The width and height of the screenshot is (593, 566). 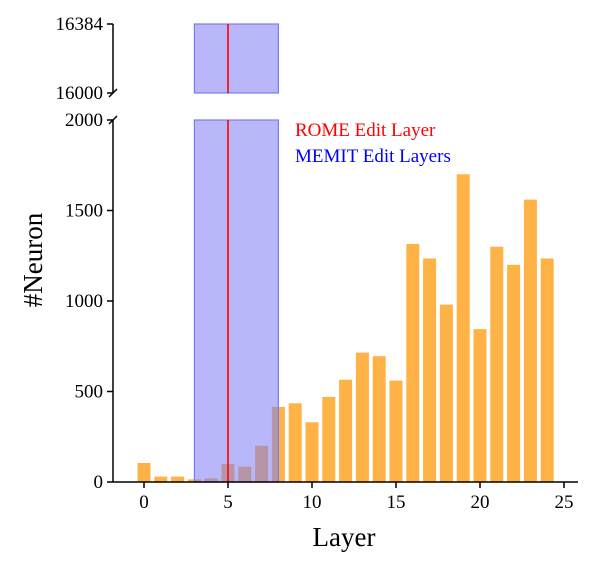 I want to click on x-tick-label: 0, so click(x=144, y=502).